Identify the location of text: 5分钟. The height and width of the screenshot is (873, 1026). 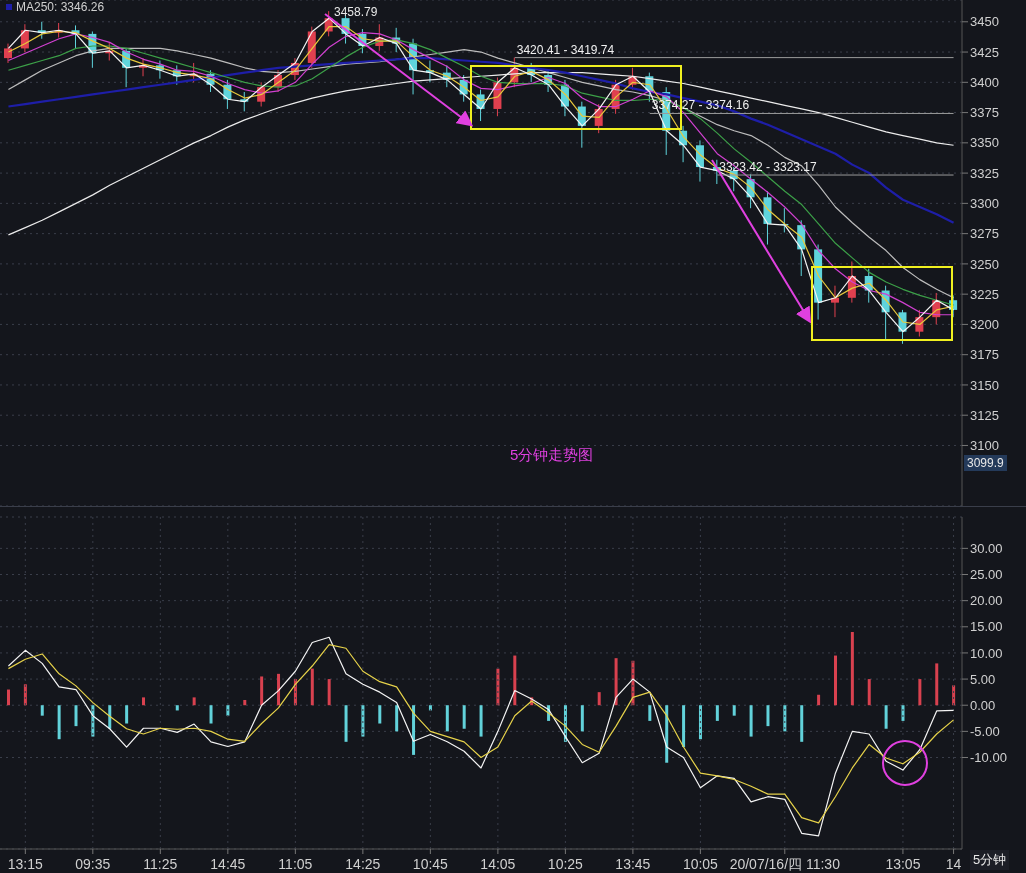
(990, 860).